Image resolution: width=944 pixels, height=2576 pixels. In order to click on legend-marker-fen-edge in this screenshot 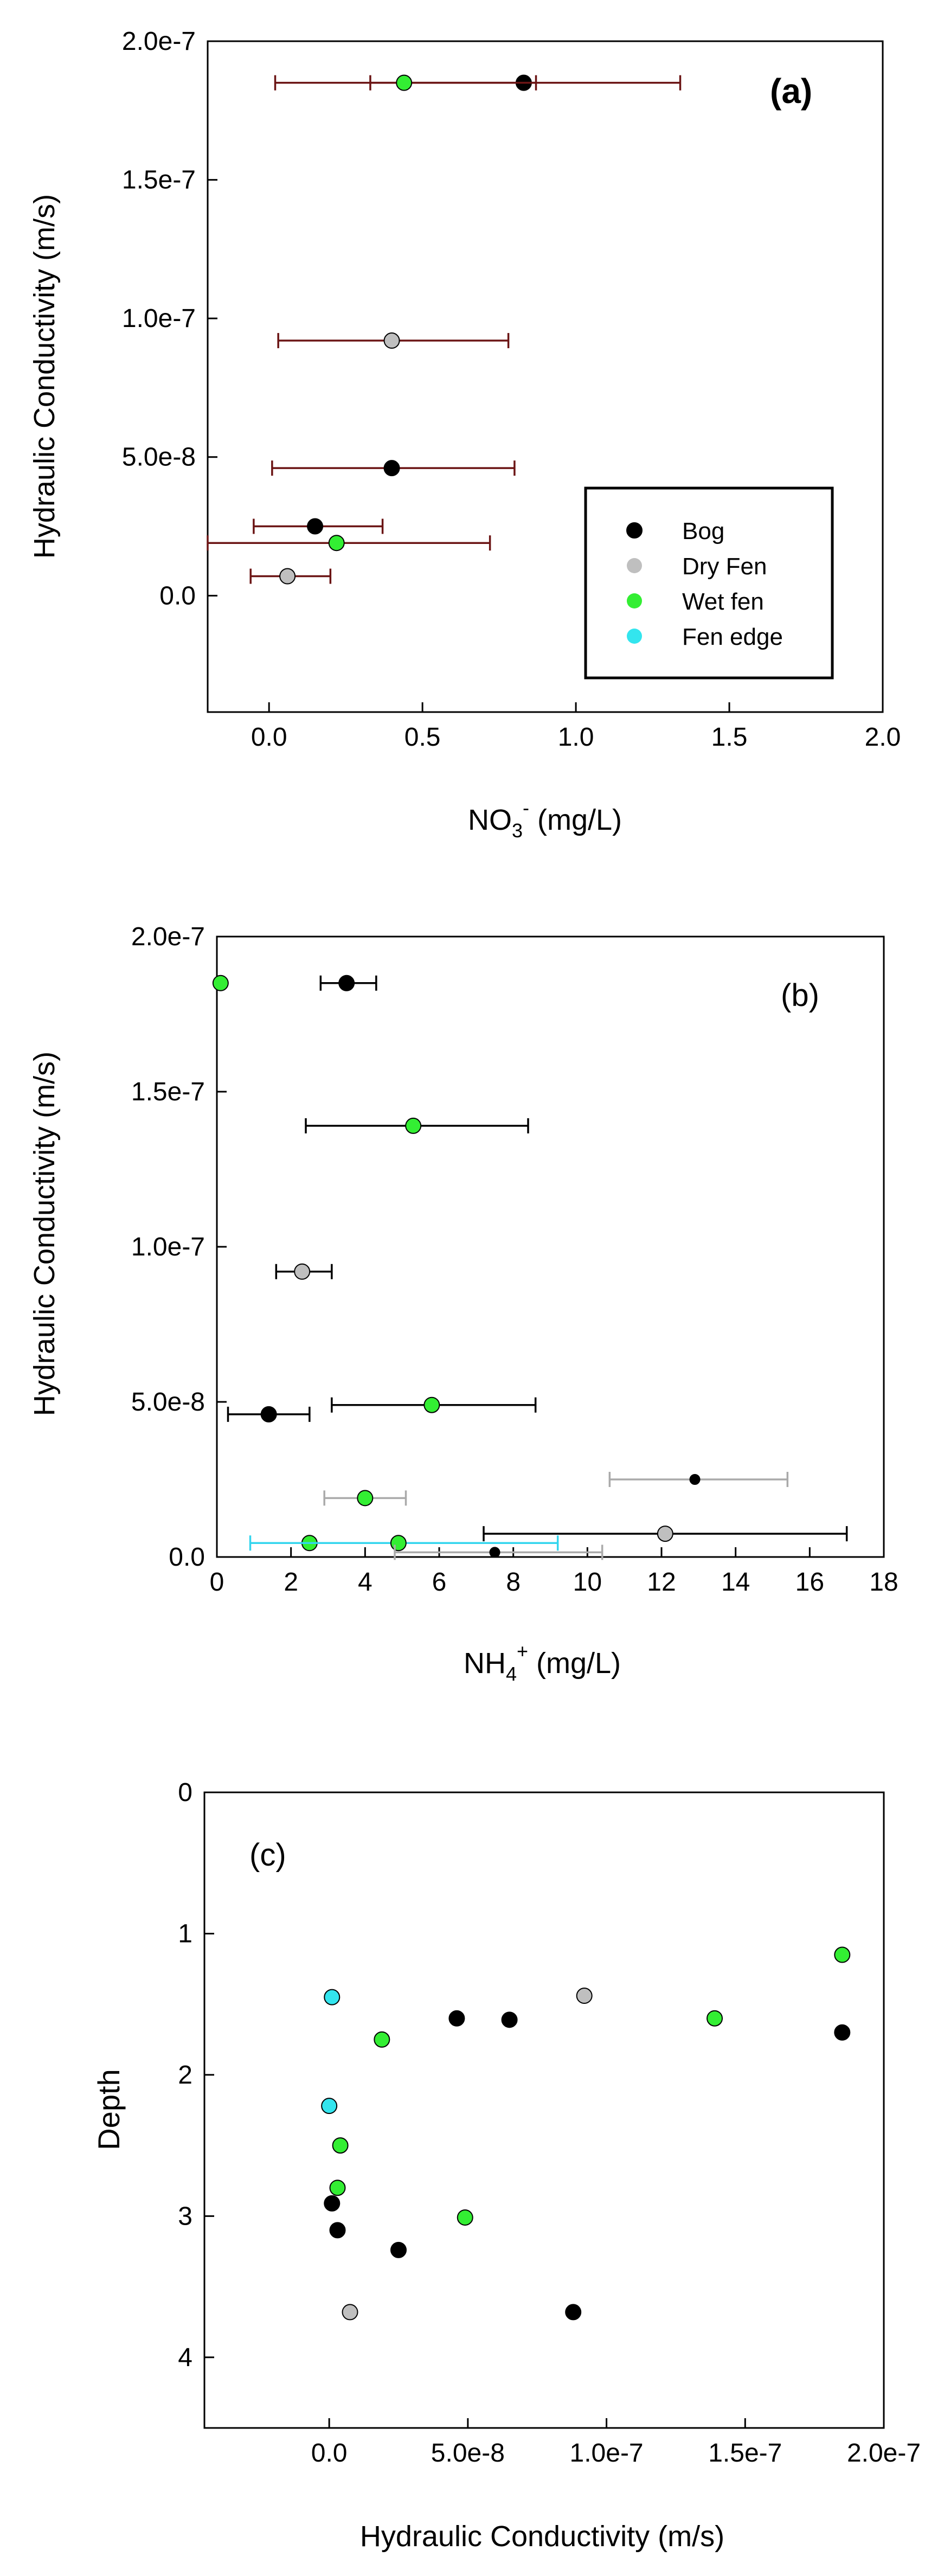, I will do `click(634, 636)`.